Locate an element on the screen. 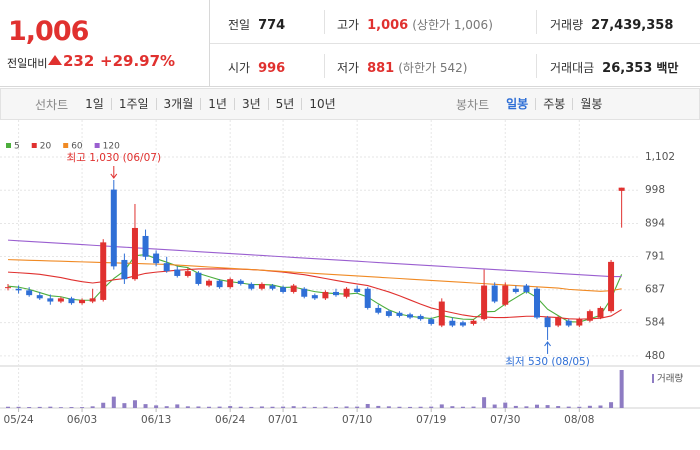 The width and height of the screenshot is (700, 450). stat-note: (하한가 542) is located at coordinates (433, 68).